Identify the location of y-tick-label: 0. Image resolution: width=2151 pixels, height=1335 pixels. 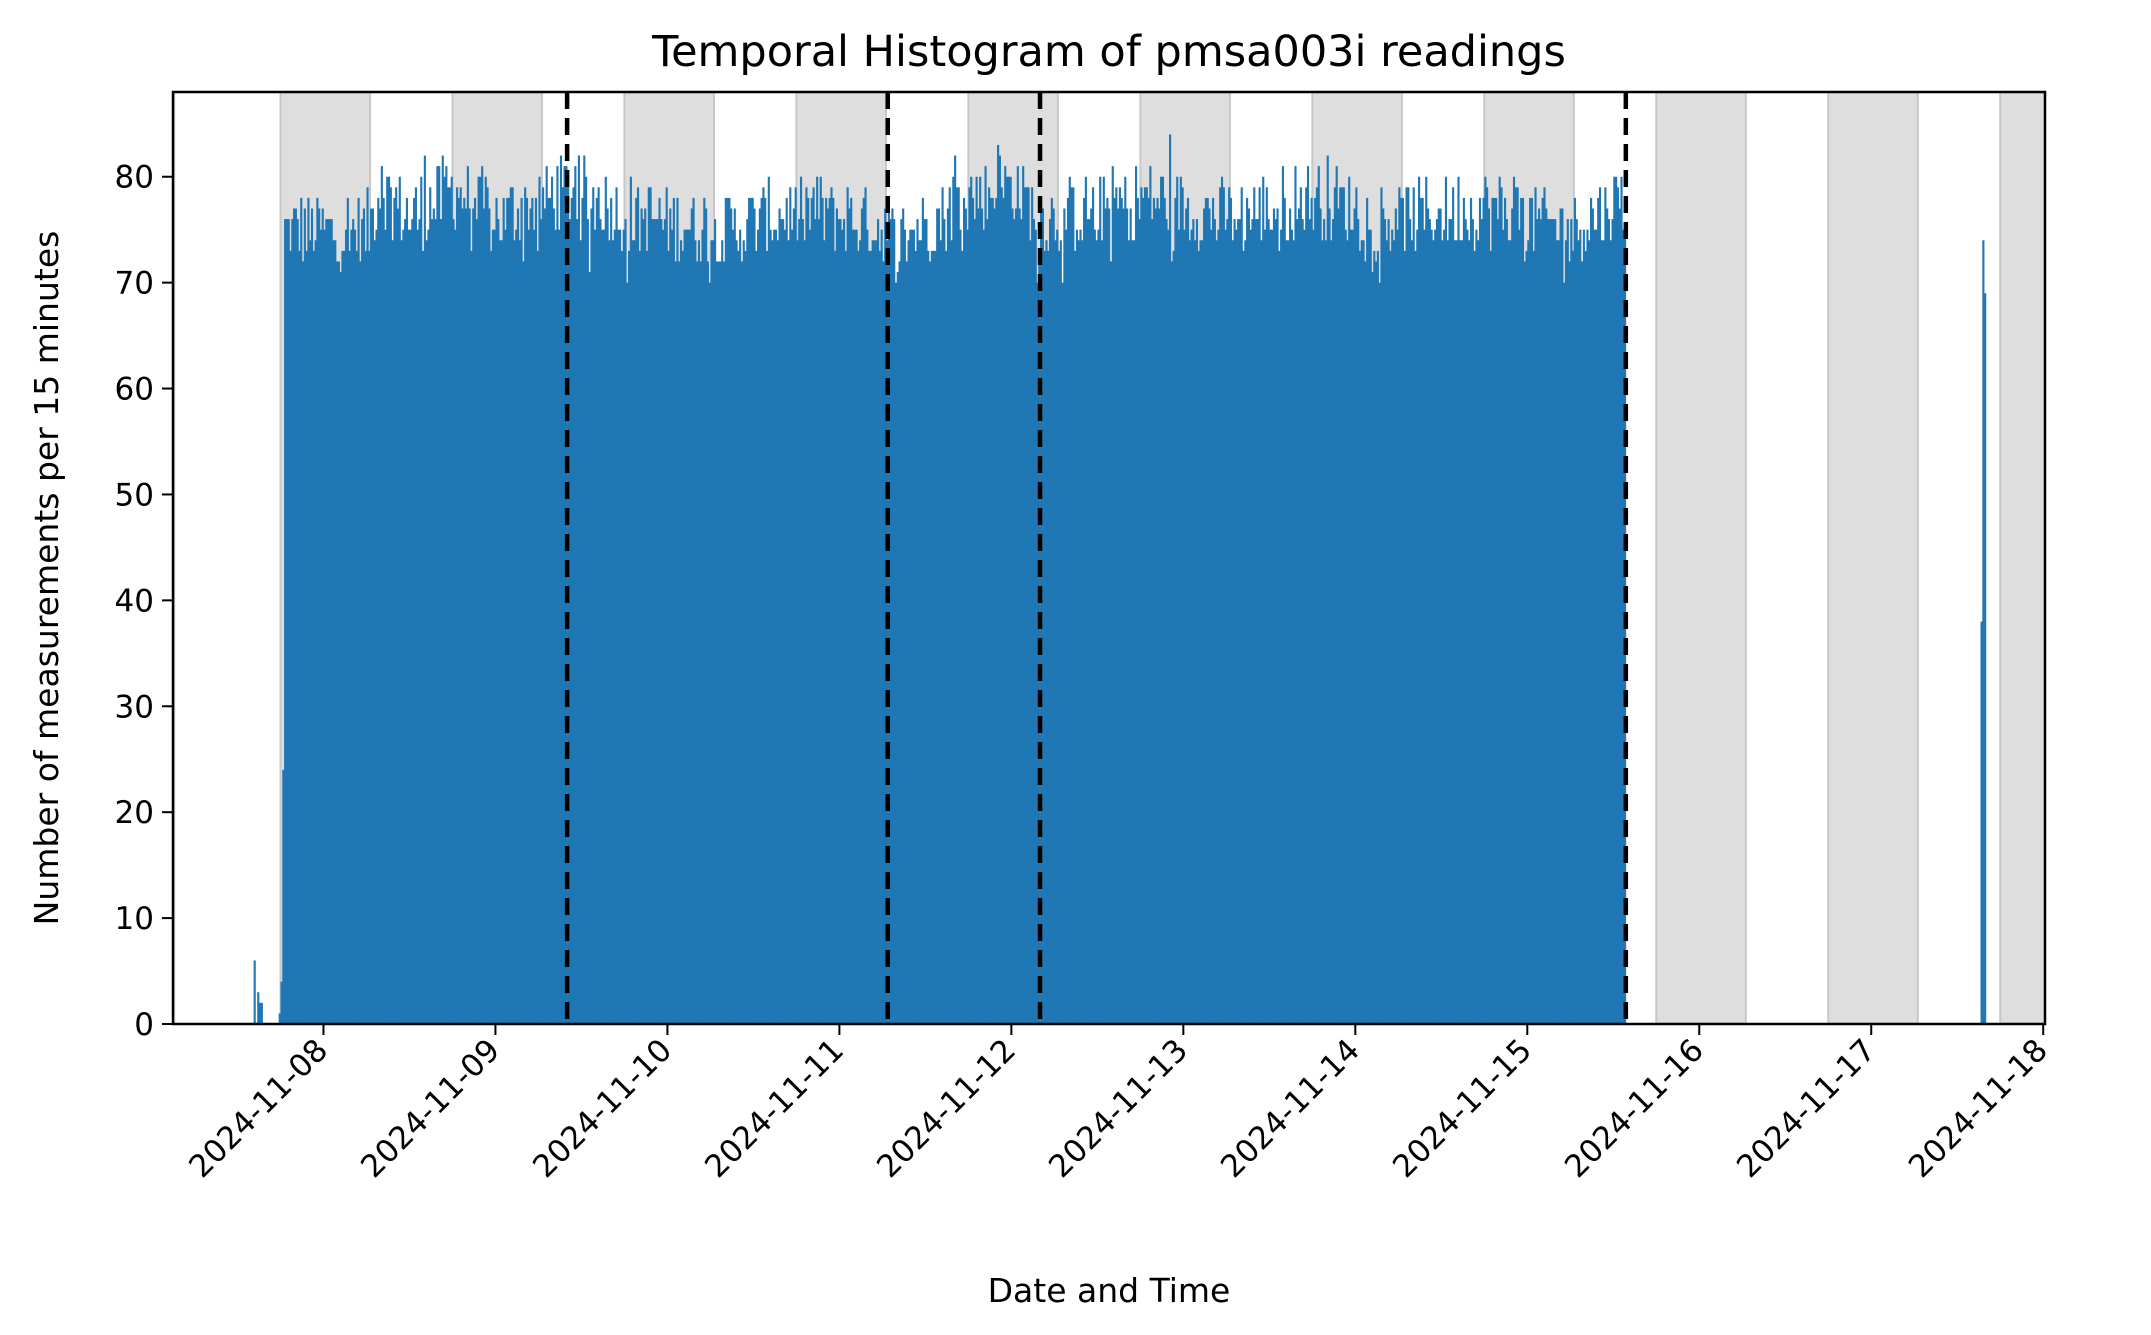
(144, 1025).